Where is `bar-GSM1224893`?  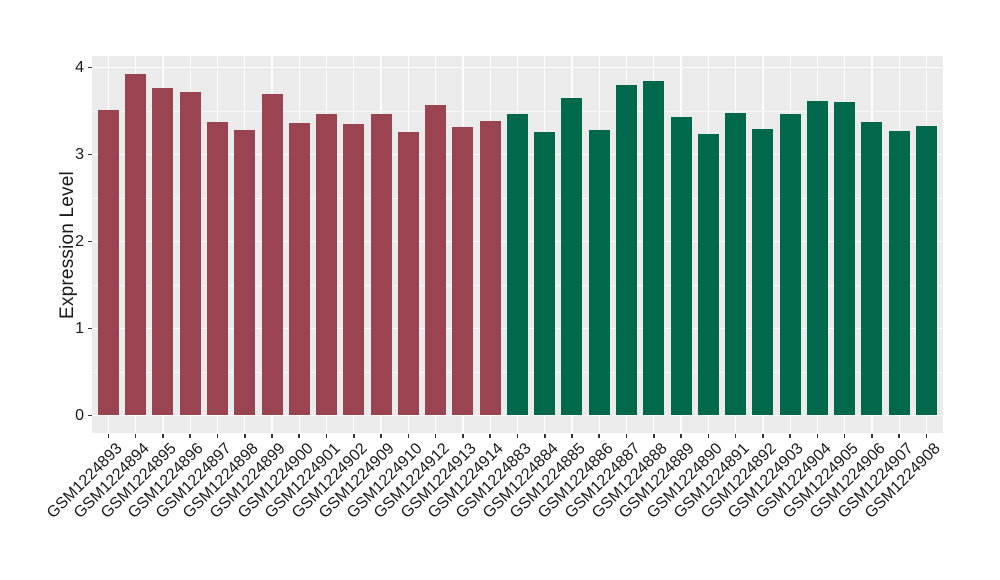
bar-GSM1224893 is located at coordinates (108, 263).